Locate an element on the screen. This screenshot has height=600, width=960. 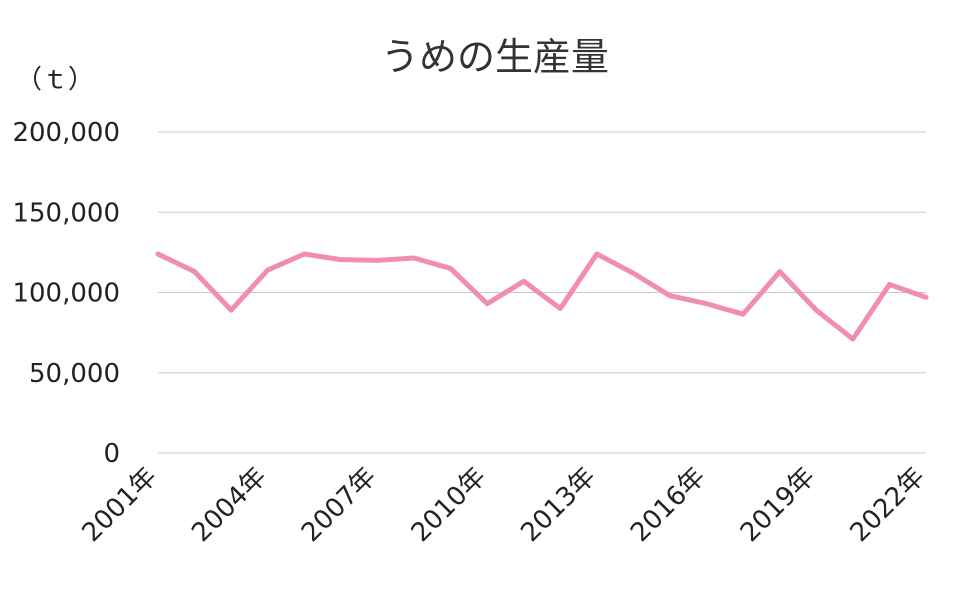
x-tick-label-1: 2004年 is located at coordinates (229, 505).